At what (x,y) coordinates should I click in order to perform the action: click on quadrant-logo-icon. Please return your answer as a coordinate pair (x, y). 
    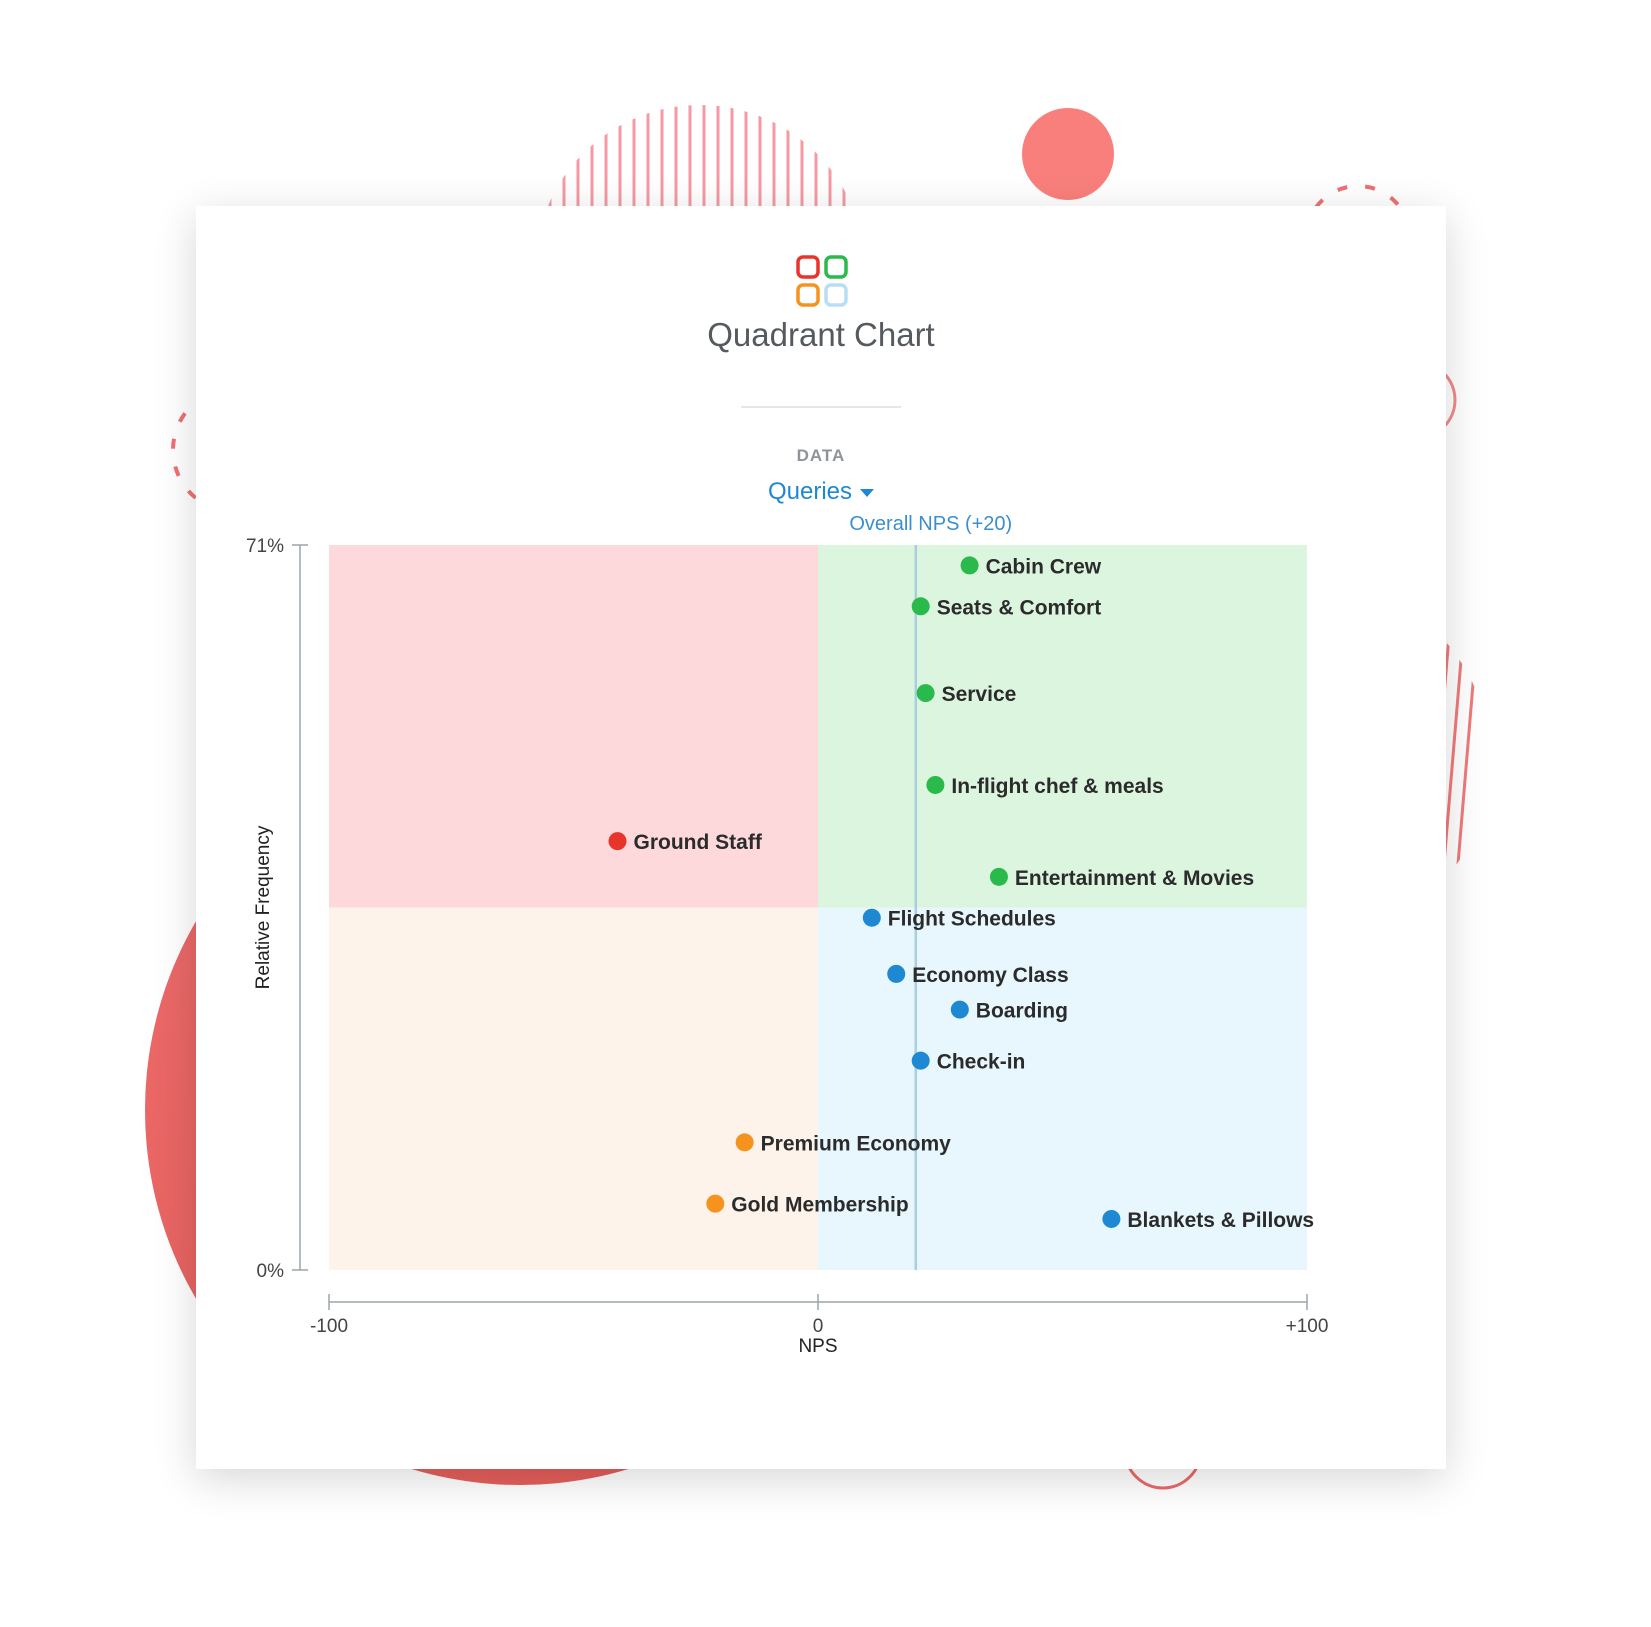
    Looking at the image, I should click on (822, 281).